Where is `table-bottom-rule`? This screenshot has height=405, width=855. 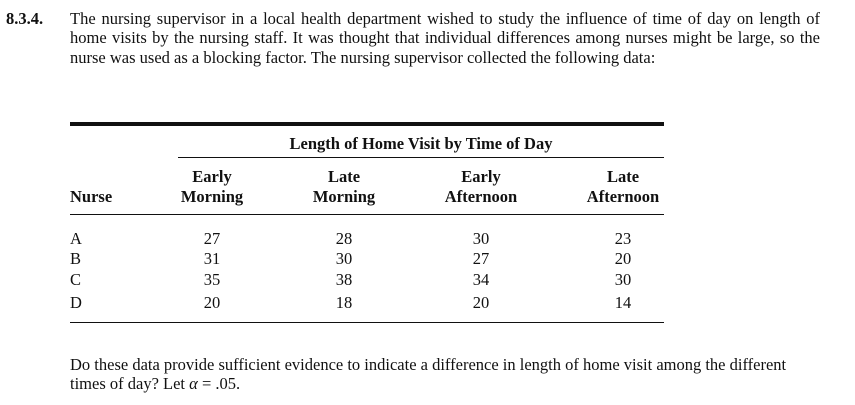 table-bottom-rule is located at coordinates (367, 322).